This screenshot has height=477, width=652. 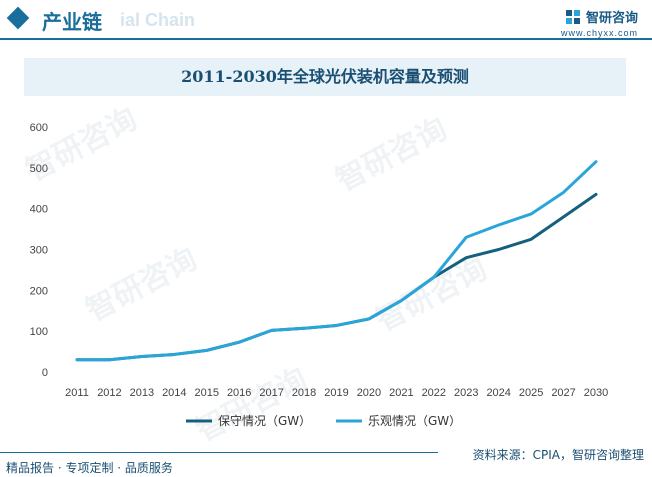 What do you see at coordinates (158, 20) in the screenshot?
I see `section-ghost-text: ial Chain` at bounding box center [158, 20].